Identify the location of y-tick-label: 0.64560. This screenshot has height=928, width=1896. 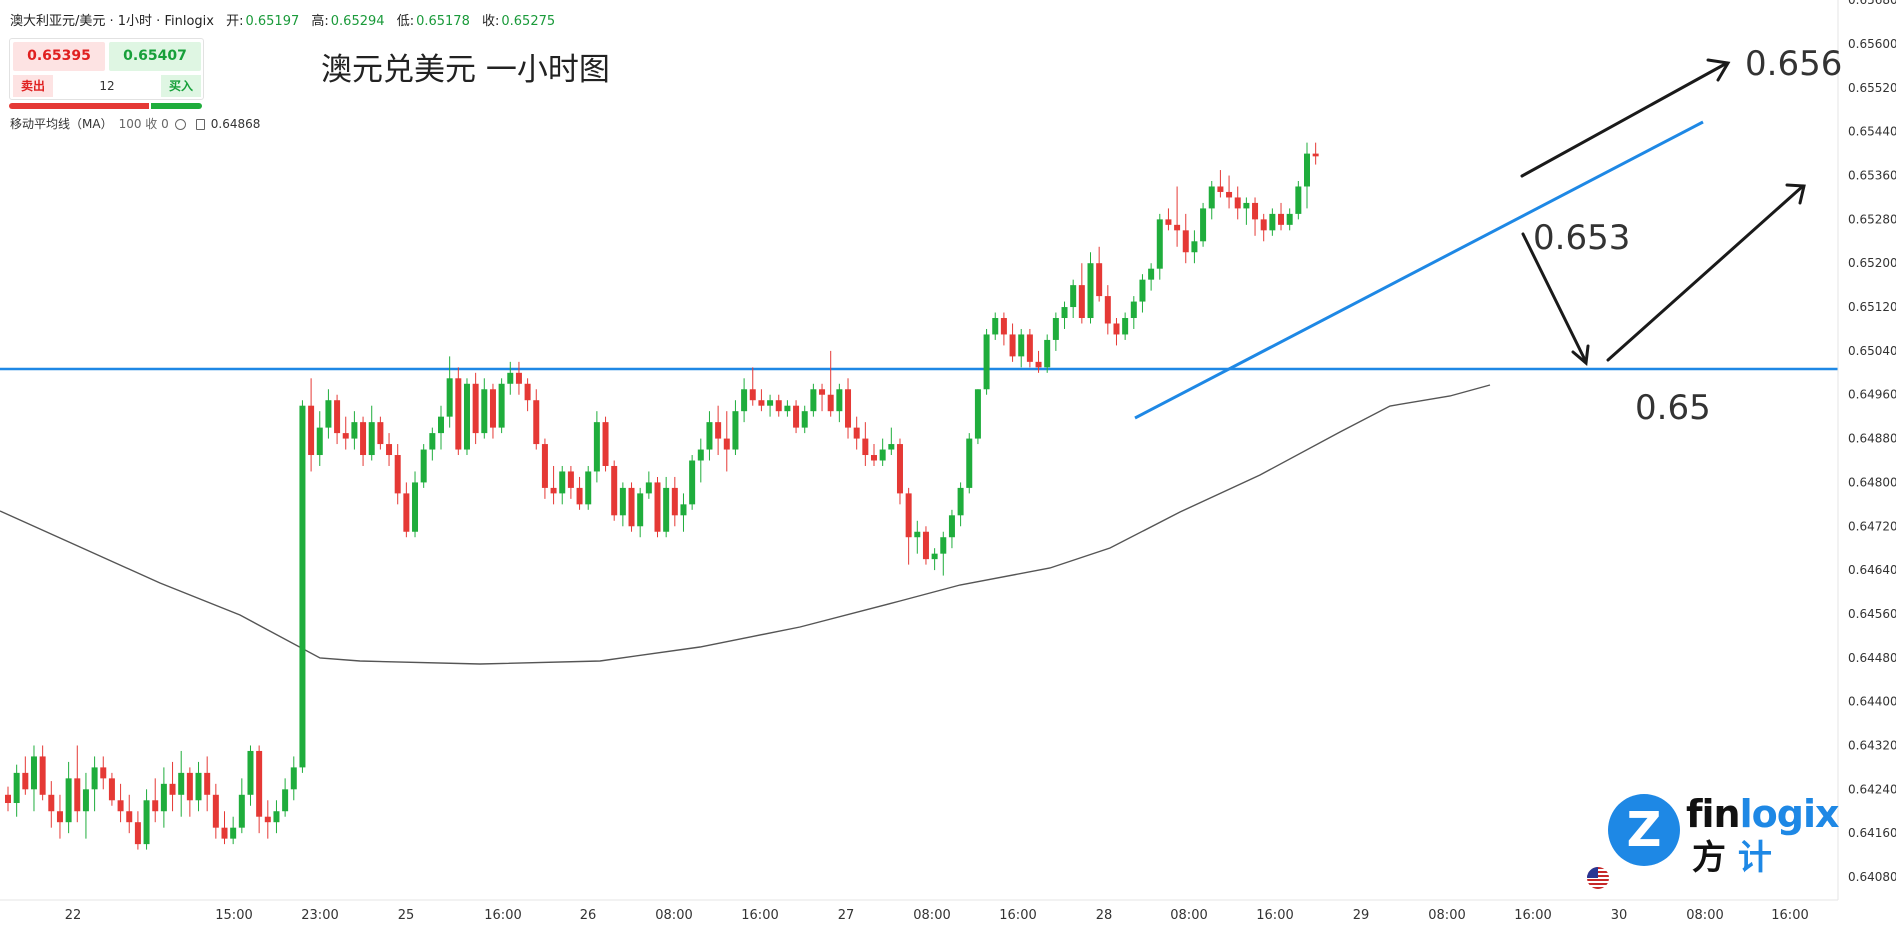
(1872, 614).